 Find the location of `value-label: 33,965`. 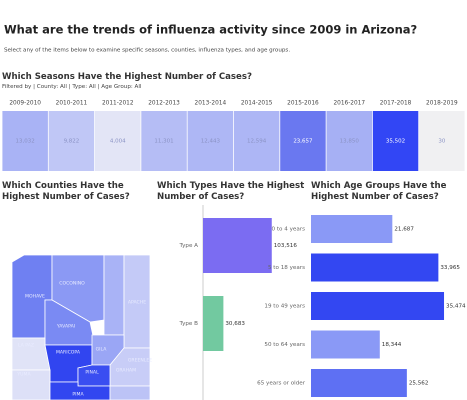

value-label: 33,965 is located at coordinates (450, 268).